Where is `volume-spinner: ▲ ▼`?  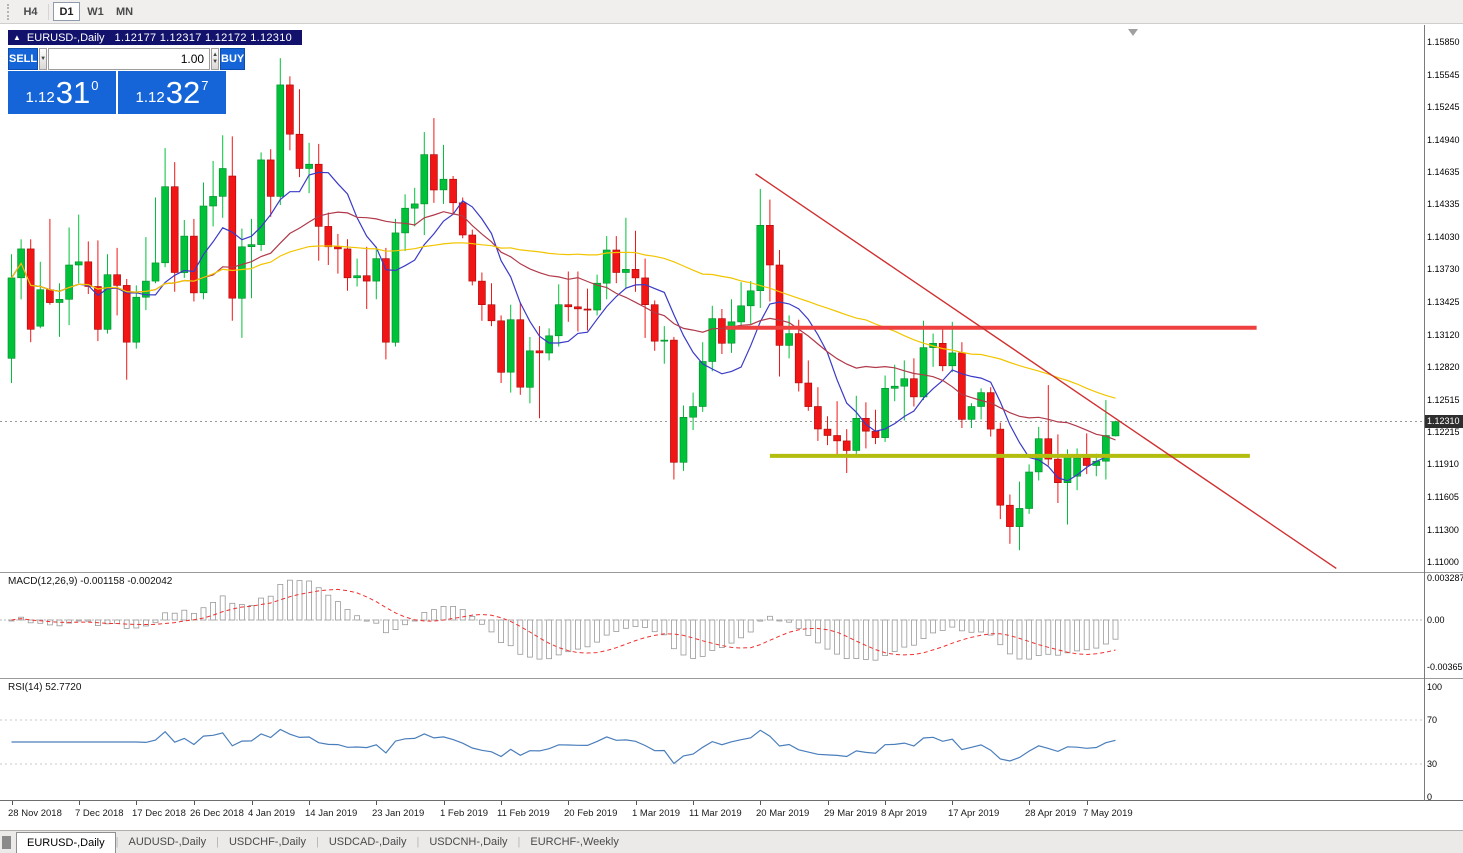
volume-spinner: ▲ ▼ is located at coordinates (215, 59).